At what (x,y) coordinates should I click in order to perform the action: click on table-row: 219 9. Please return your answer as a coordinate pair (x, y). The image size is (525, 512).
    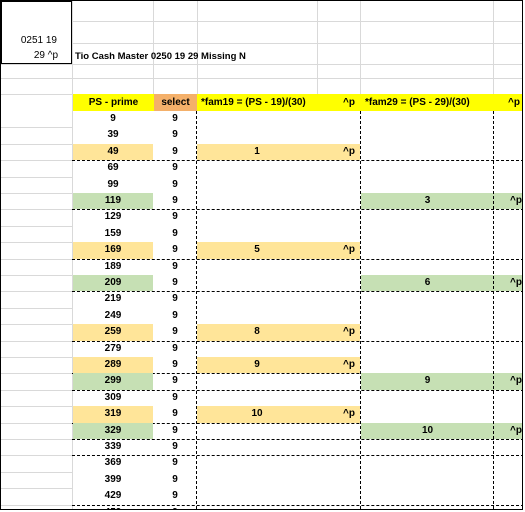
    Looking at the image, I should click on (297, 299).